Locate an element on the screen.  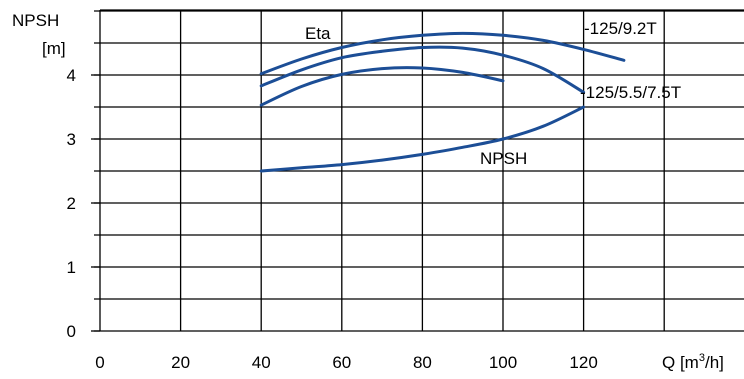
annotation-npsh: NPSH is located at coordinates (503, 158).